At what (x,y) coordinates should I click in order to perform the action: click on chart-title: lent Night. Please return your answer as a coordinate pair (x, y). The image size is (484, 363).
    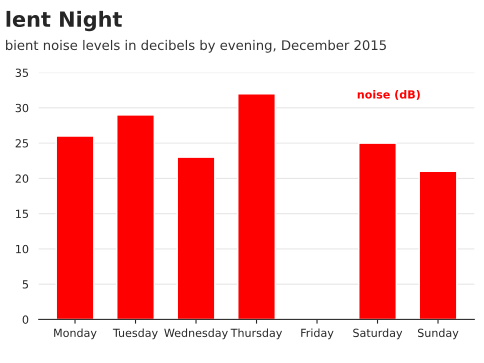
    Looking at the image, I should click on (64, 21).